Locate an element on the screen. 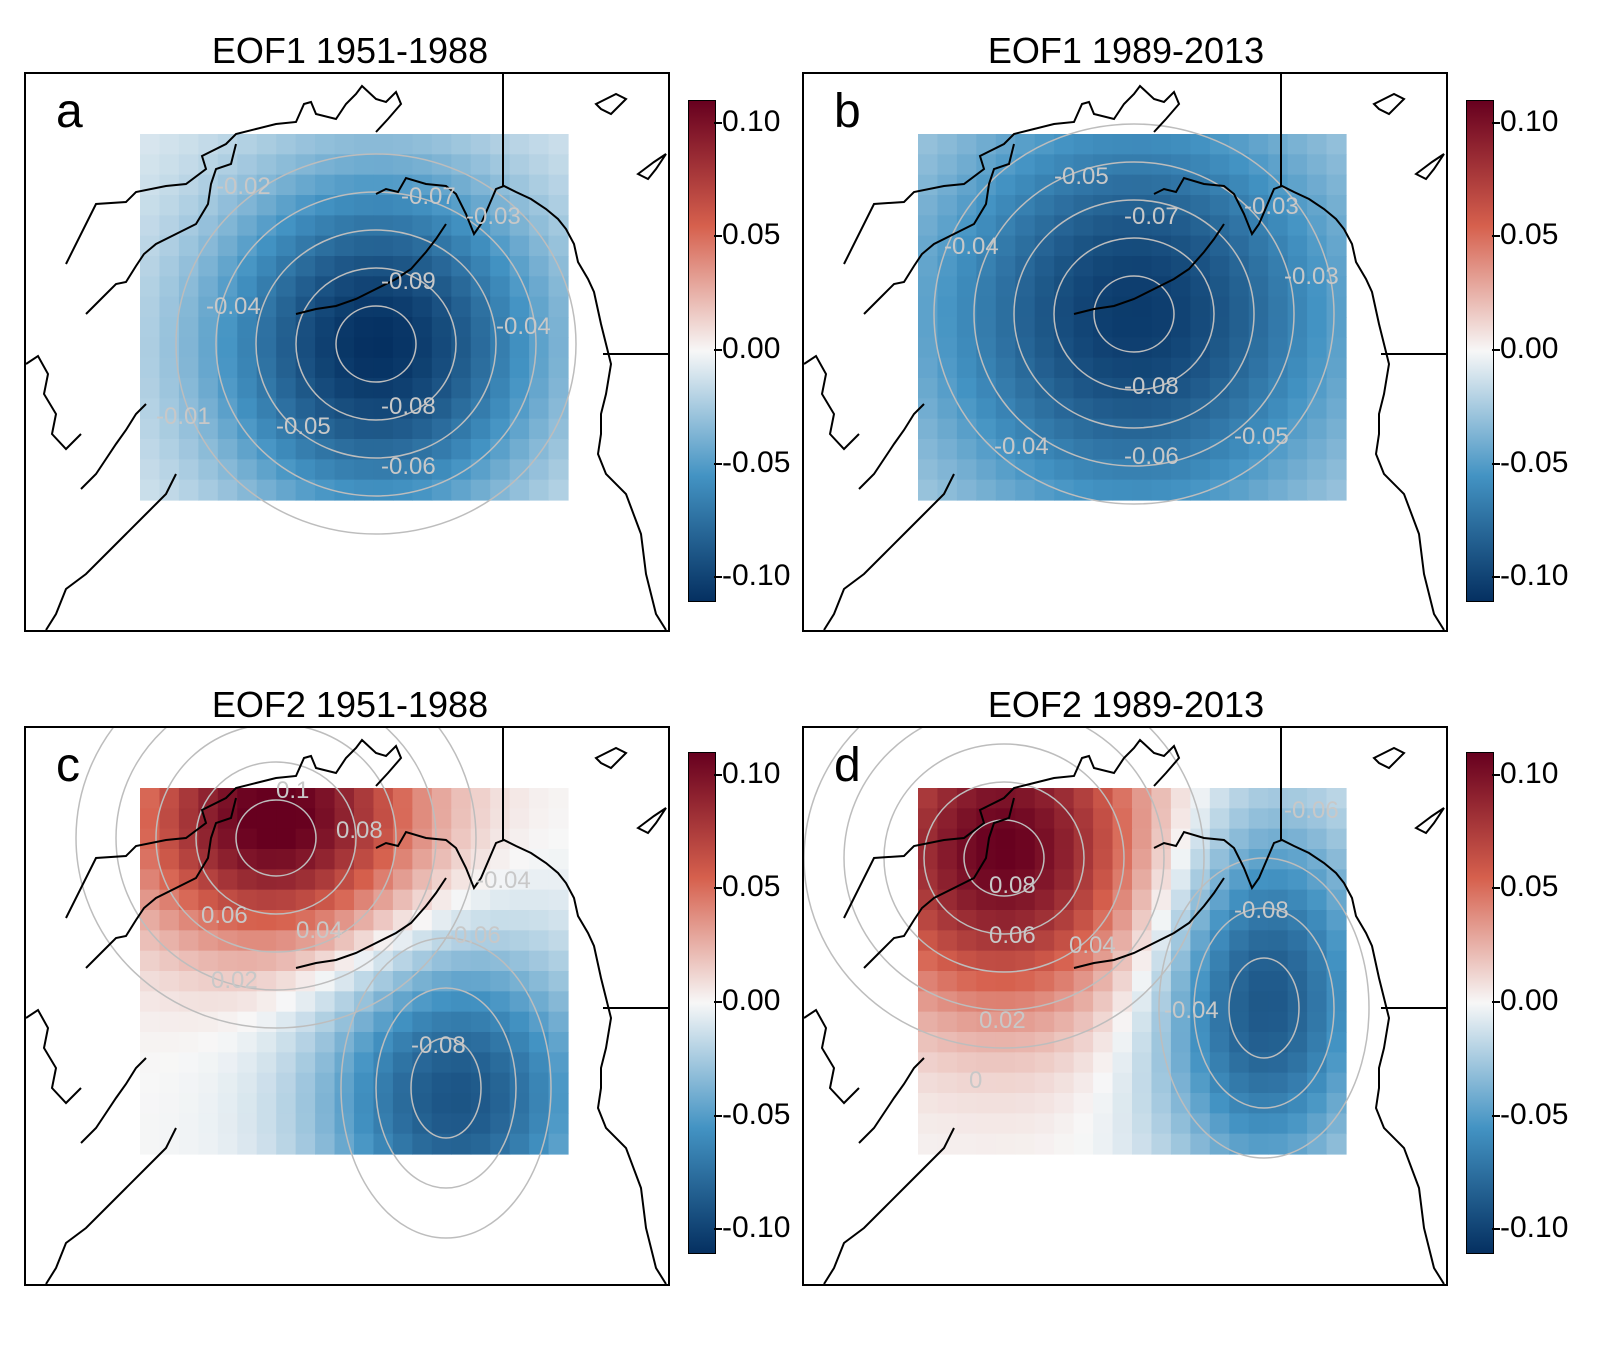 The width and height of the screenshot is (1615, 1346). colorbar-d-tick-label: 0.10 is located at coordinates (1529, 773).